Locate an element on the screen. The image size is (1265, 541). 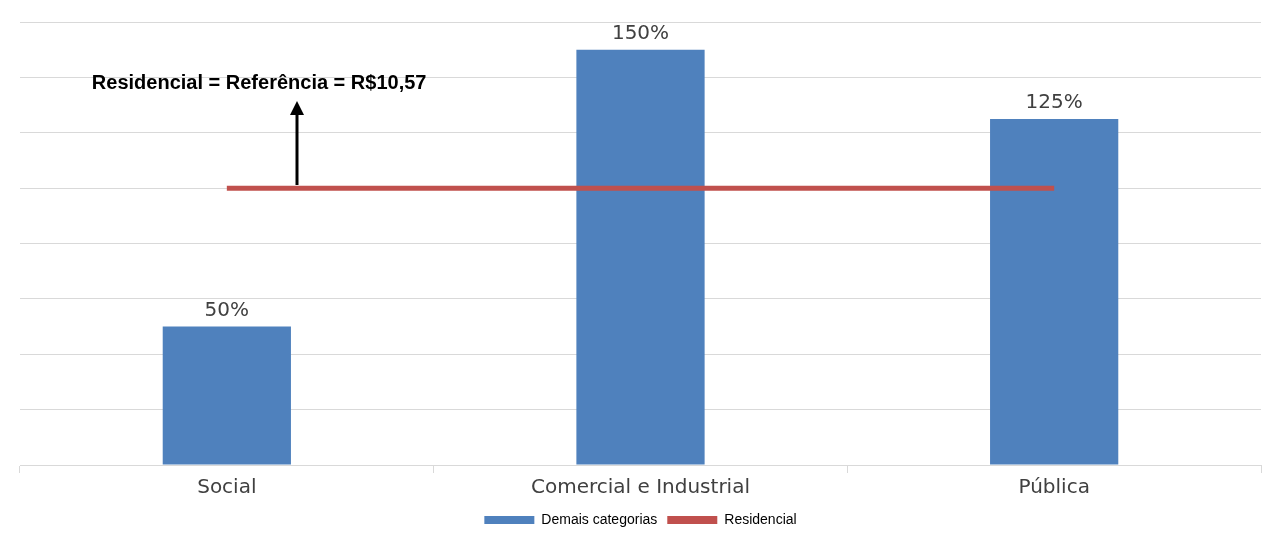
data-label: 150% is located at coordinates (640, 31).